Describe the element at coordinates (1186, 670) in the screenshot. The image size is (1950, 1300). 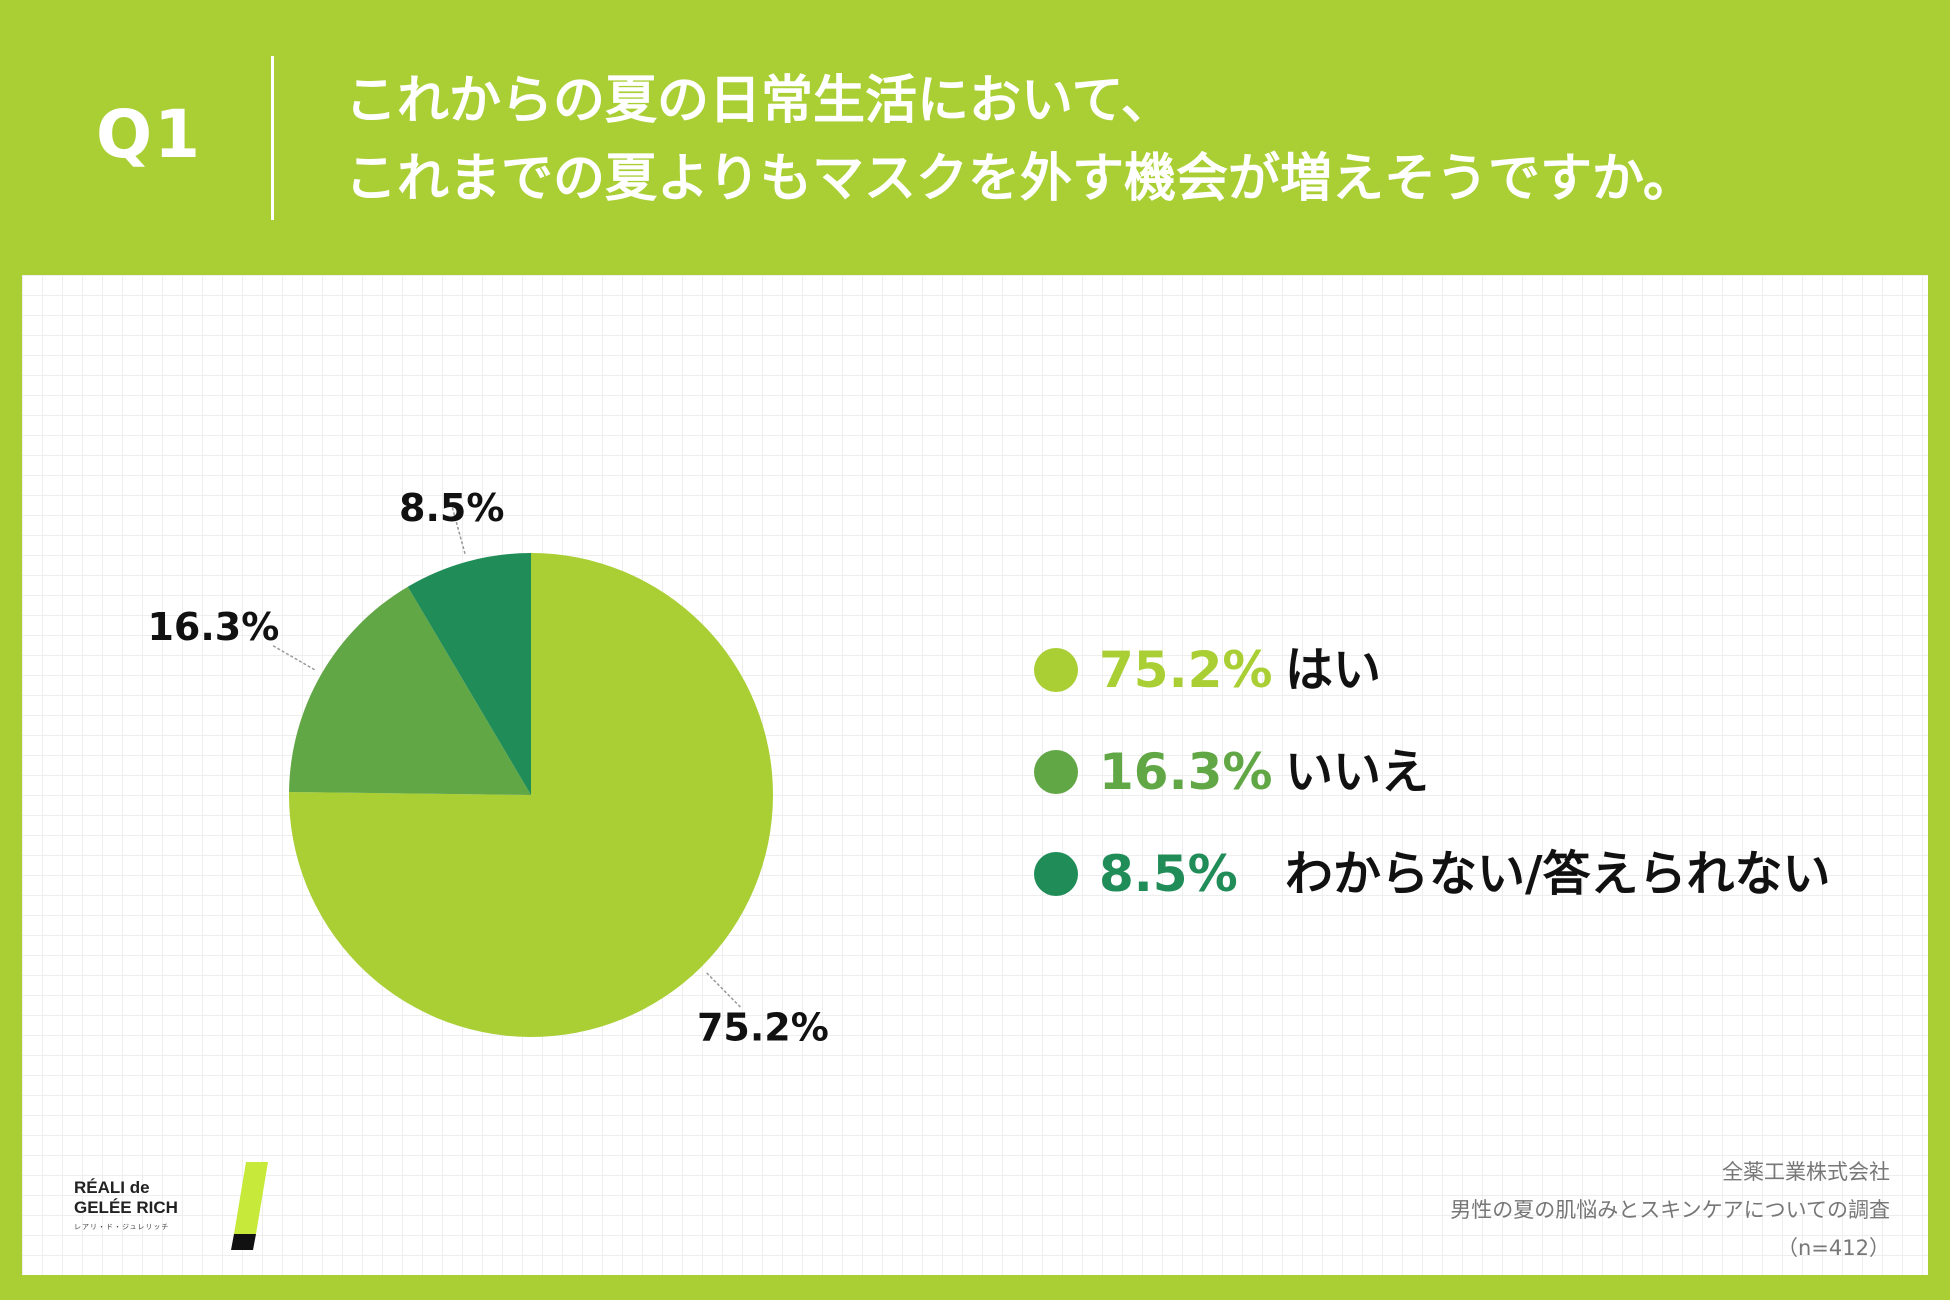
I see `legend-pct-yes: 75.2%` at that location.